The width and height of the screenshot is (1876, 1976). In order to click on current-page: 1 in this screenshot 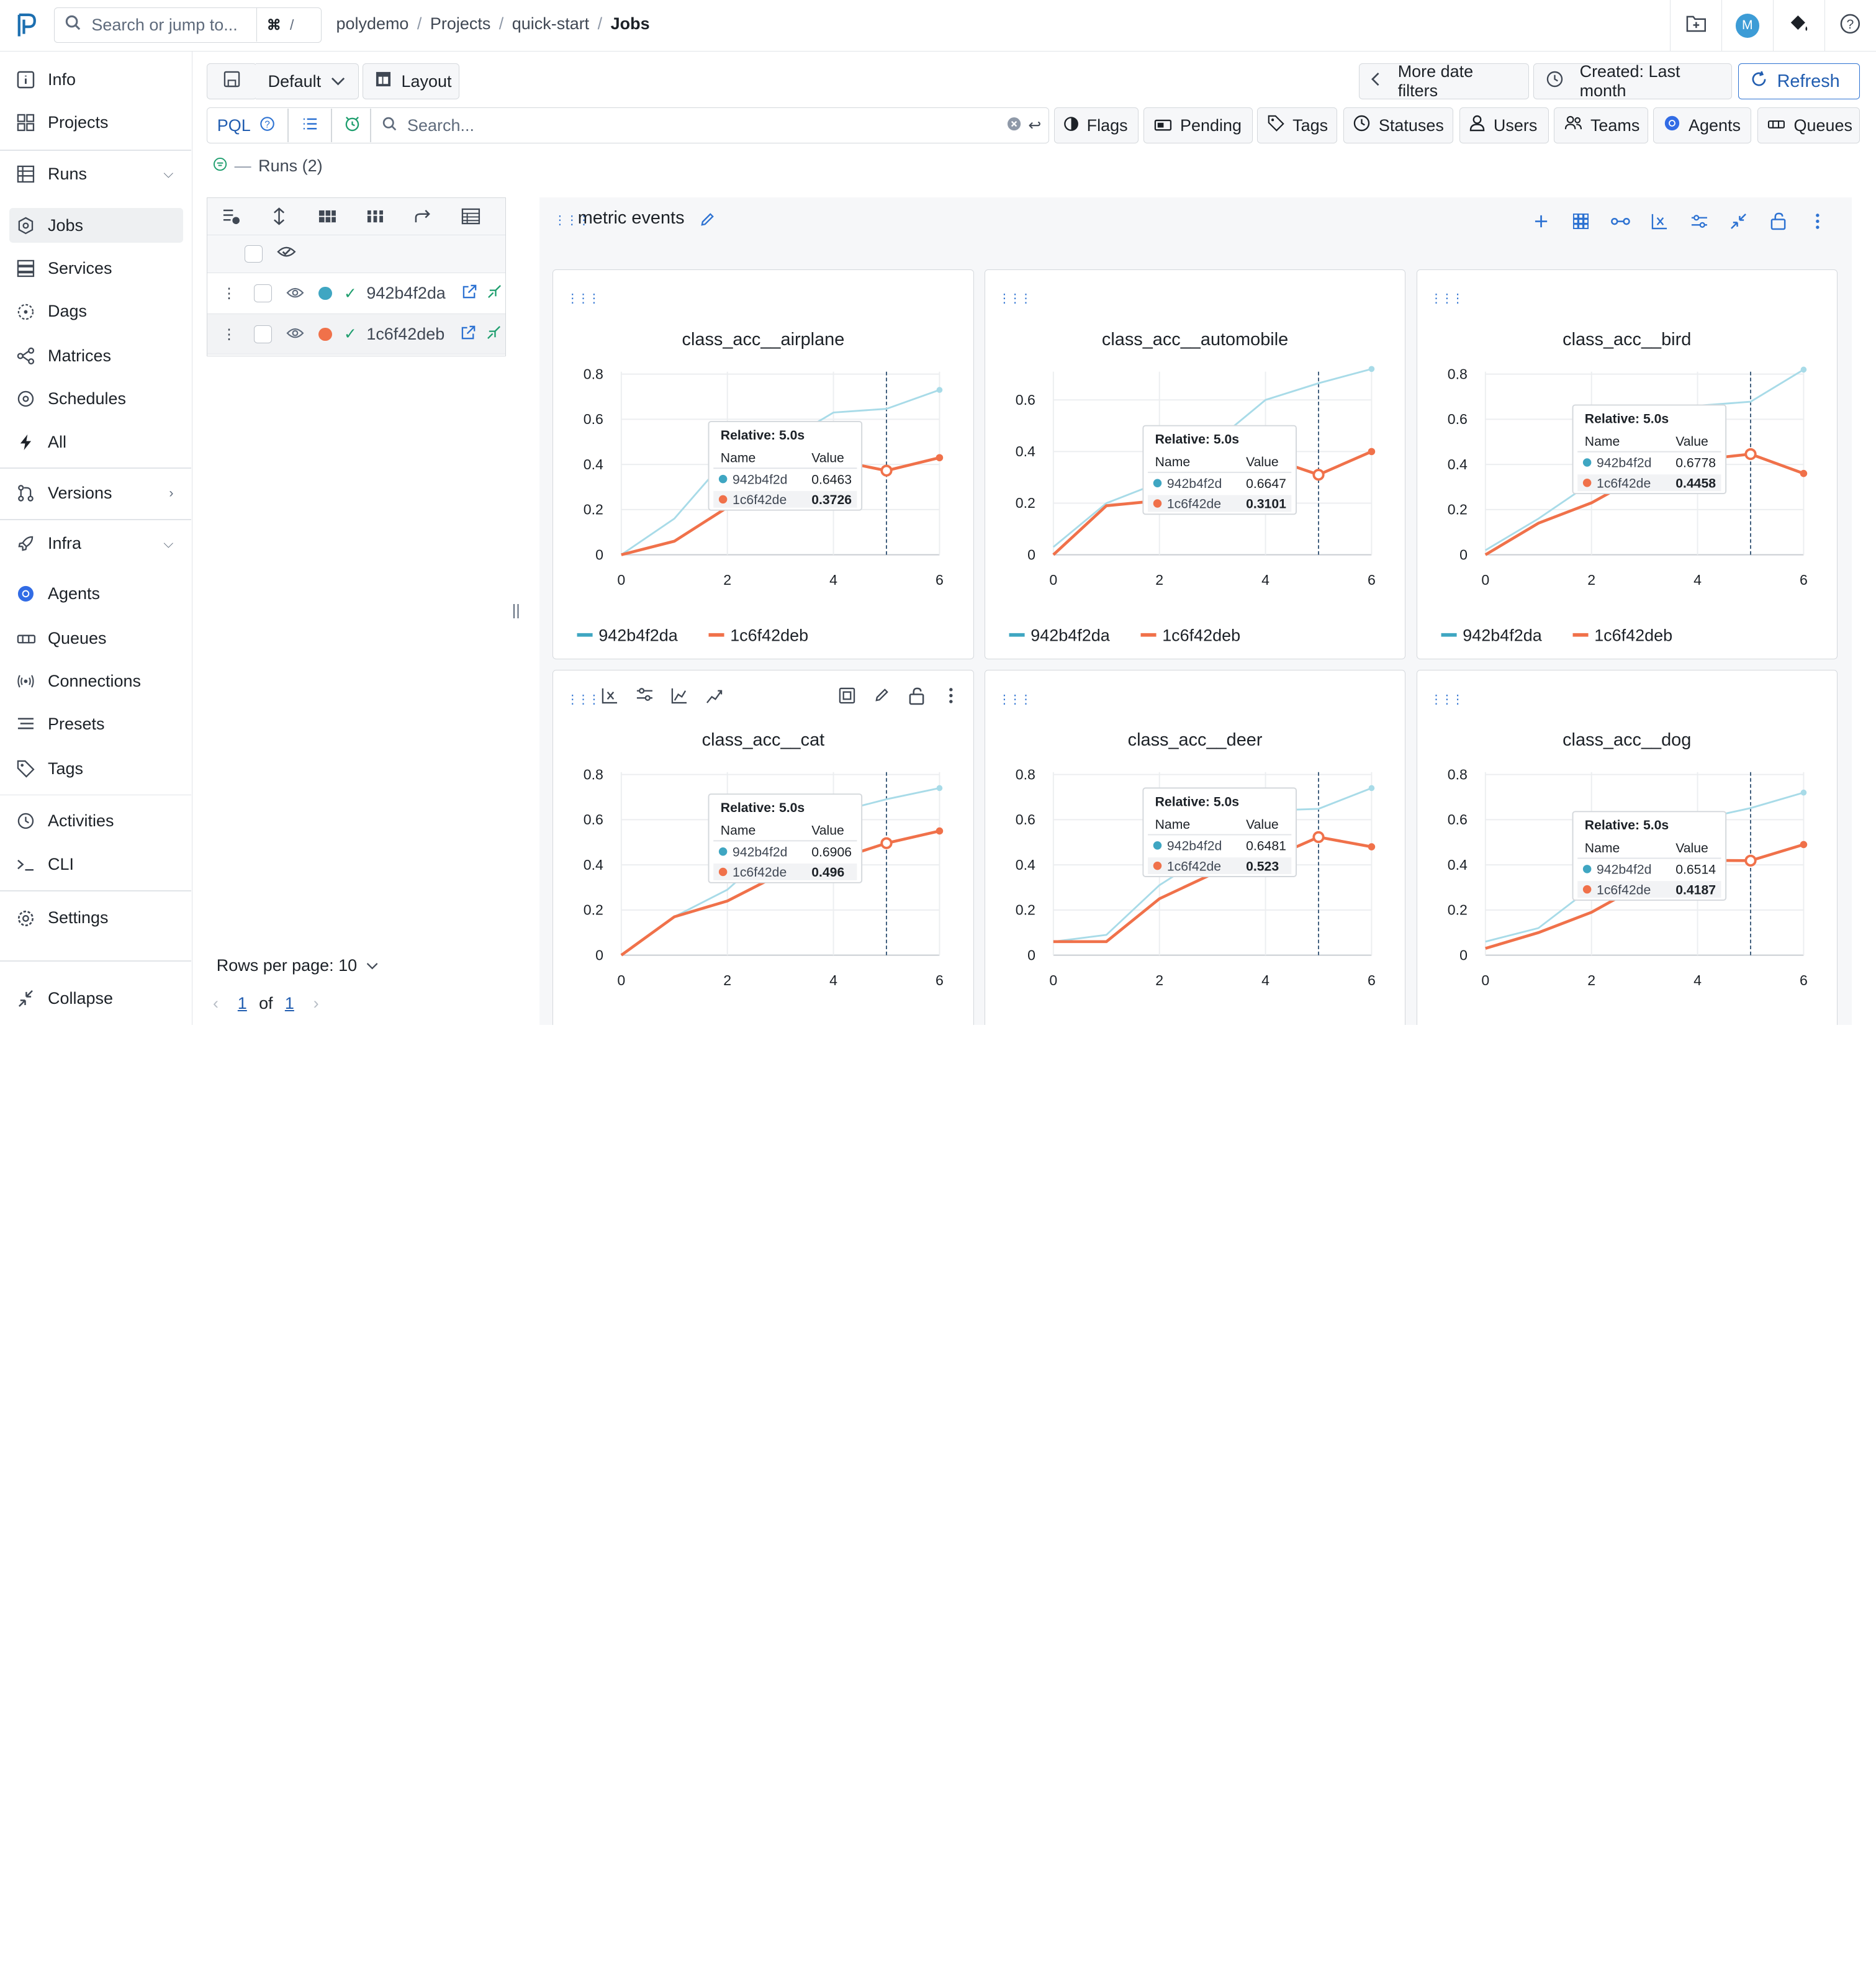, I will do `click(242, 1004)`.